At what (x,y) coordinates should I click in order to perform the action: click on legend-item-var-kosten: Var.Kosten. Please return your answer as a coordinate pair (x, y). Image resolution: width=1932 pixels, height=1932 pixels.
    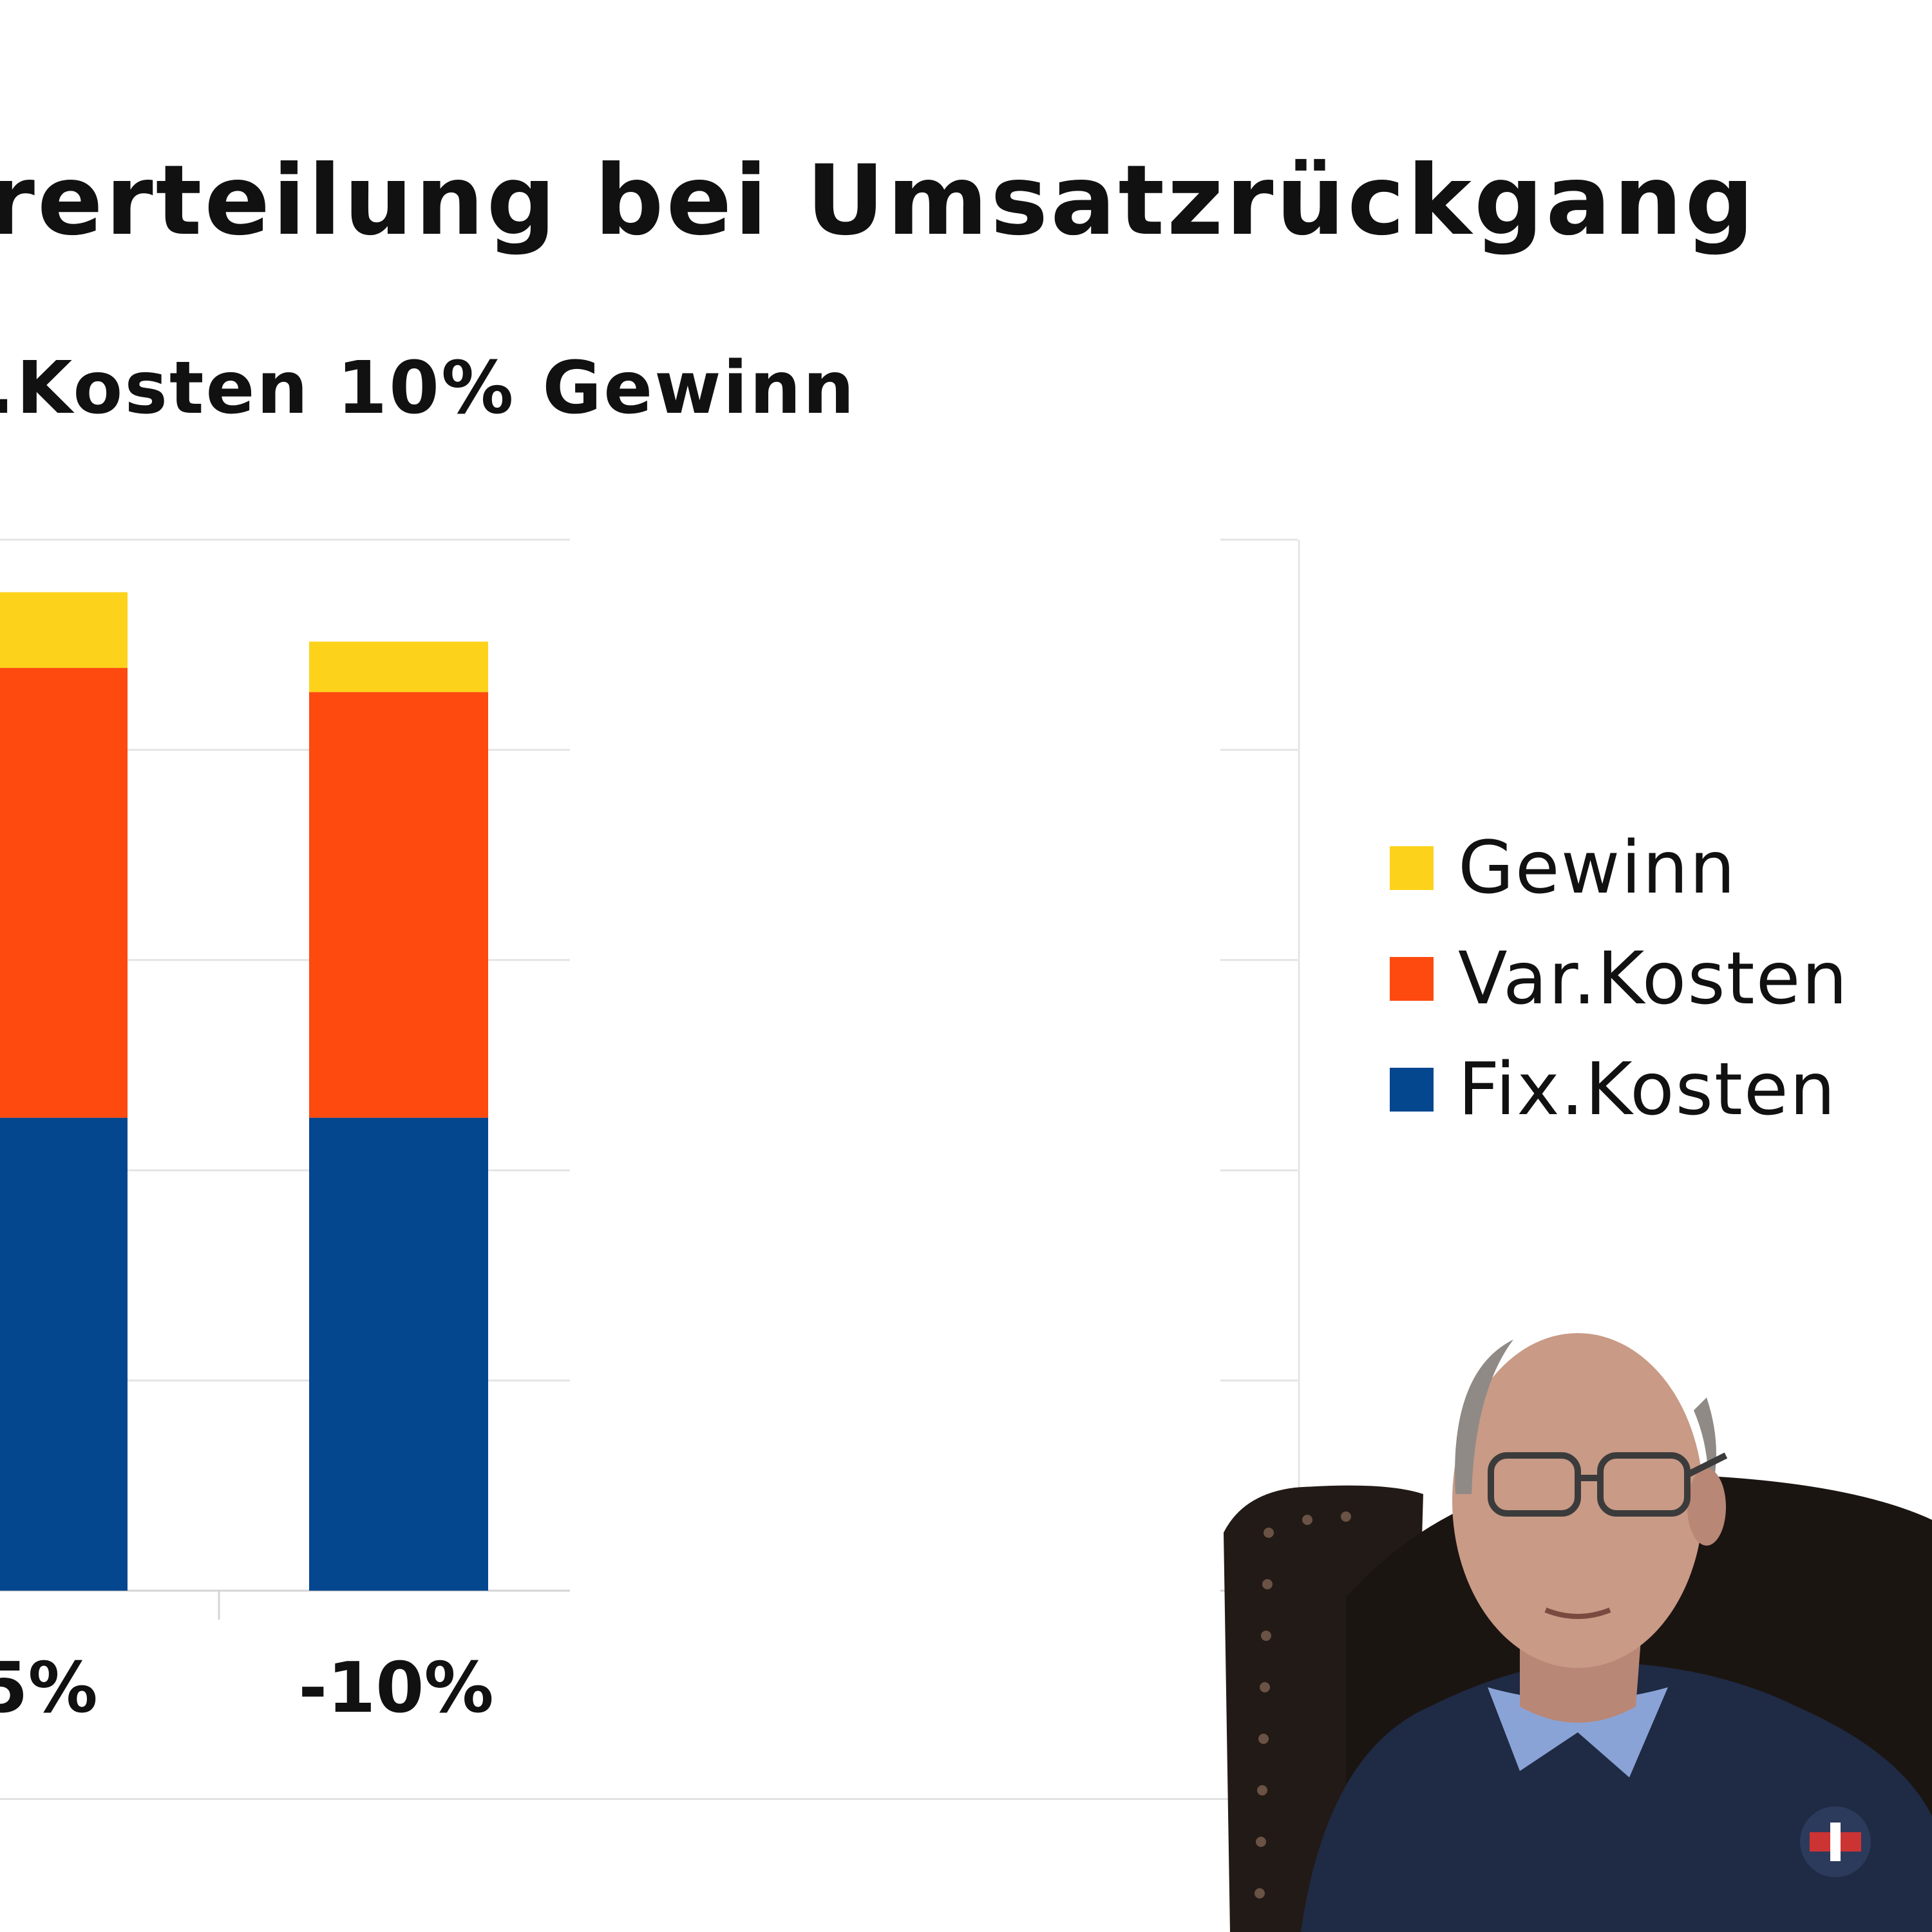
    Looking at the image, I should click on (1619, 978).